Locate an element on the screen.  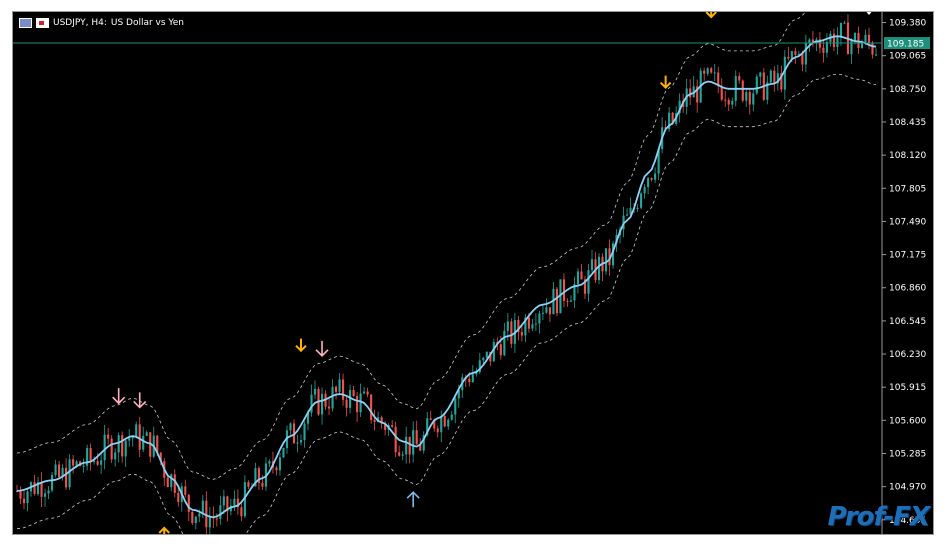
current-price-label: 109.185 is located at coordinates (905, 45).